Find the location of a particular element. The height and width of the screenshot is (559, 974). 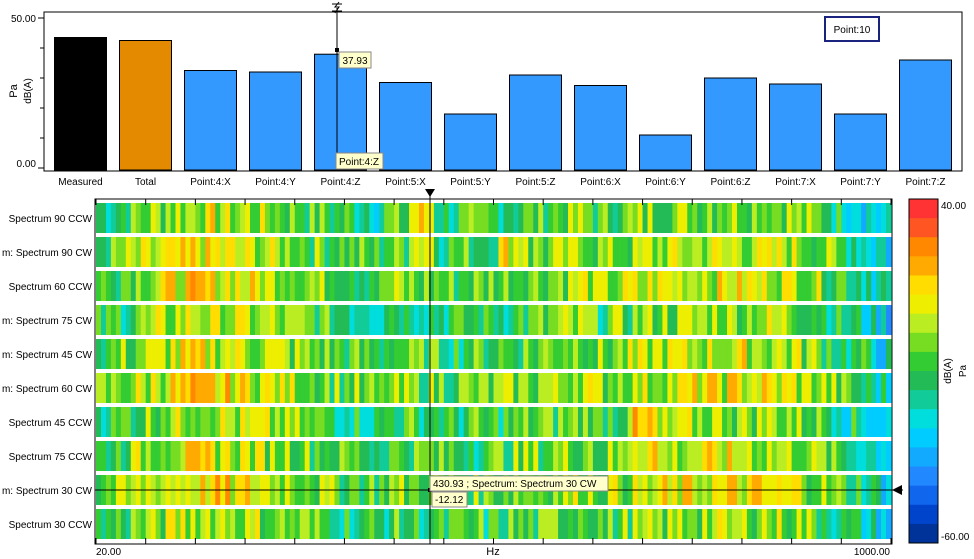

bar-point-6-y is located at coordinates (665, 152).